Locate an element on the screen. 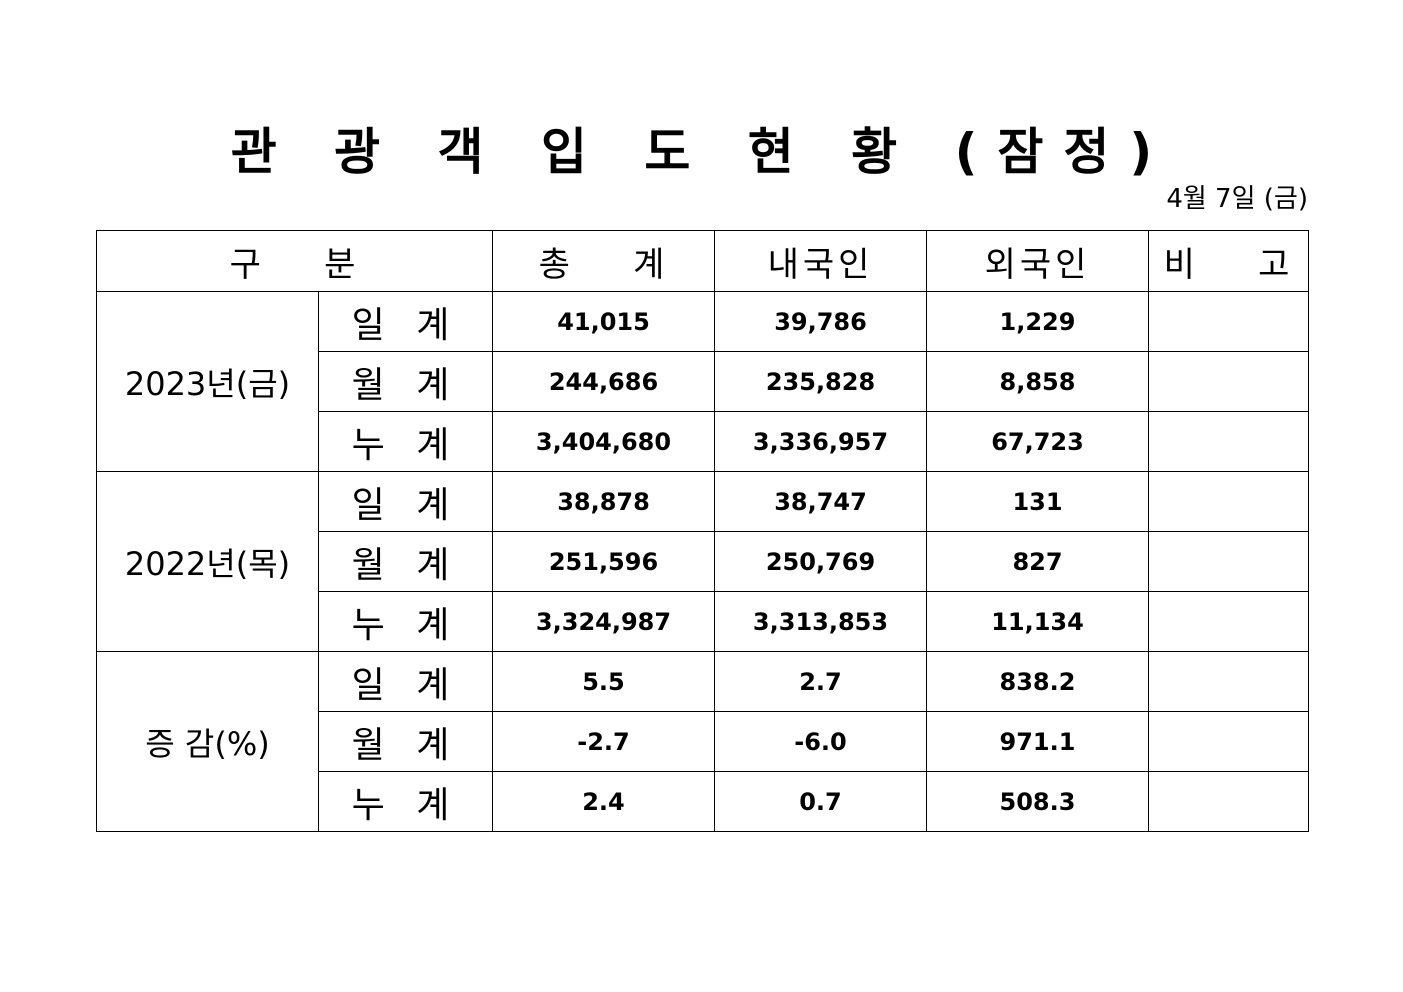 This screenshot has height=992, width=1403. header-category: 구 분 is located at coordinates (294, 261).